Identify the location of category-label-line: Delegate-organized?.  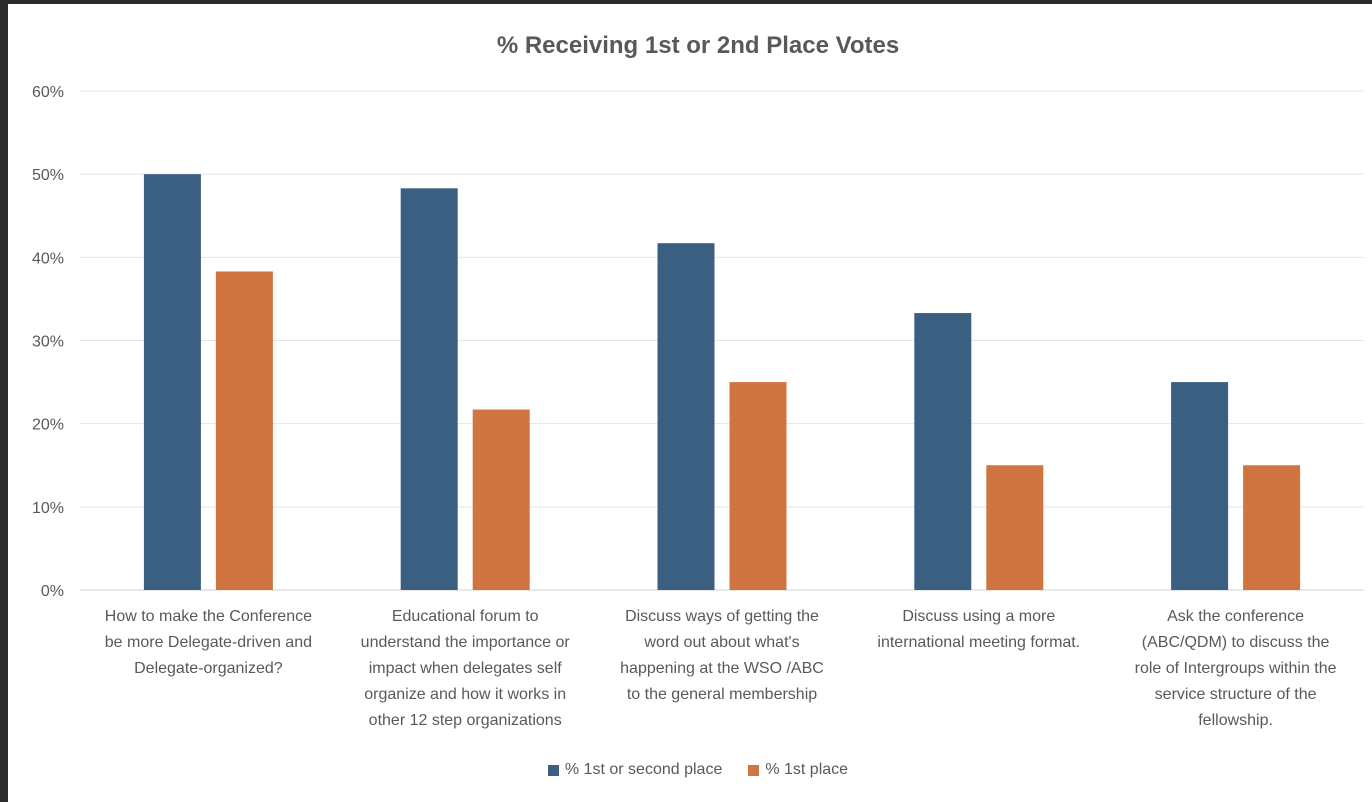
(208, 668).